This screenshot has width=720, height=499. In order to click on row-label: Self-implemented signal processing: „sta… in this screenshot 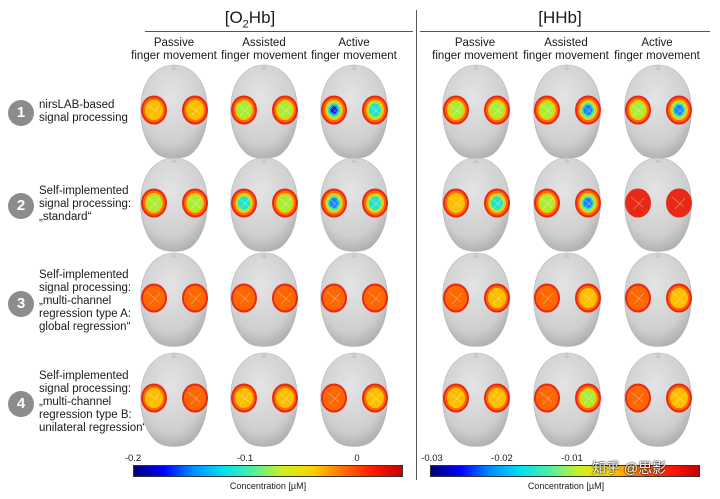, I will do `click(98, 204)`.